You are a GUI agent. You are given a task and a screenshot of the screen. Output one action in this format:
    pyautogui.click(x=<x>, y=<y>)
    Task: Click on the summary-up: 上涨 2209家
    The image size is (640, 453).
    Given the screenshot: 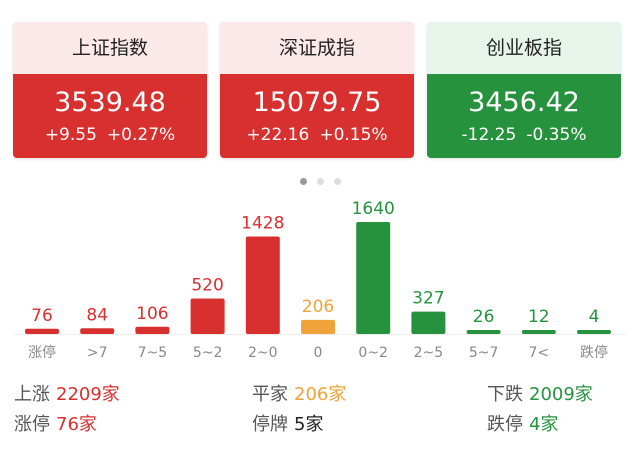 What is the action you would take?
    pyautogui.click(x=67, y=395)
    